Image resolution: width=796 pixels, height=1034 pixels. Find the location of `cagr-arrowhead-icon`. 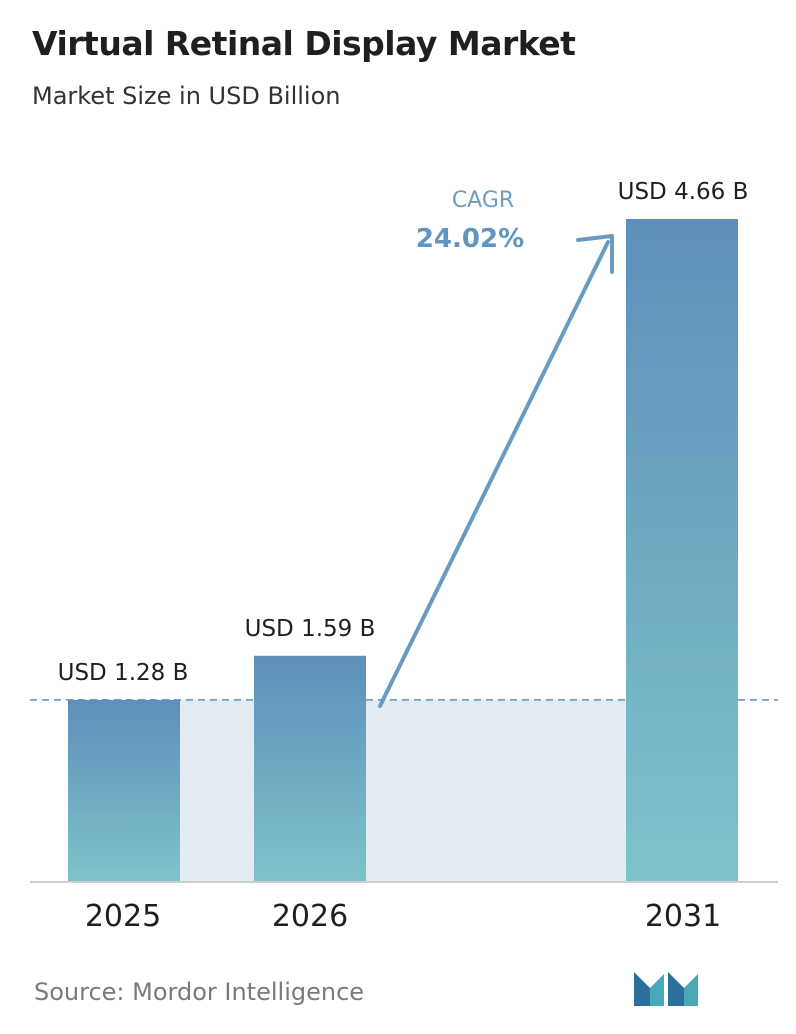

cagr-arrowhead-icon is located at coordinates (595, 254).